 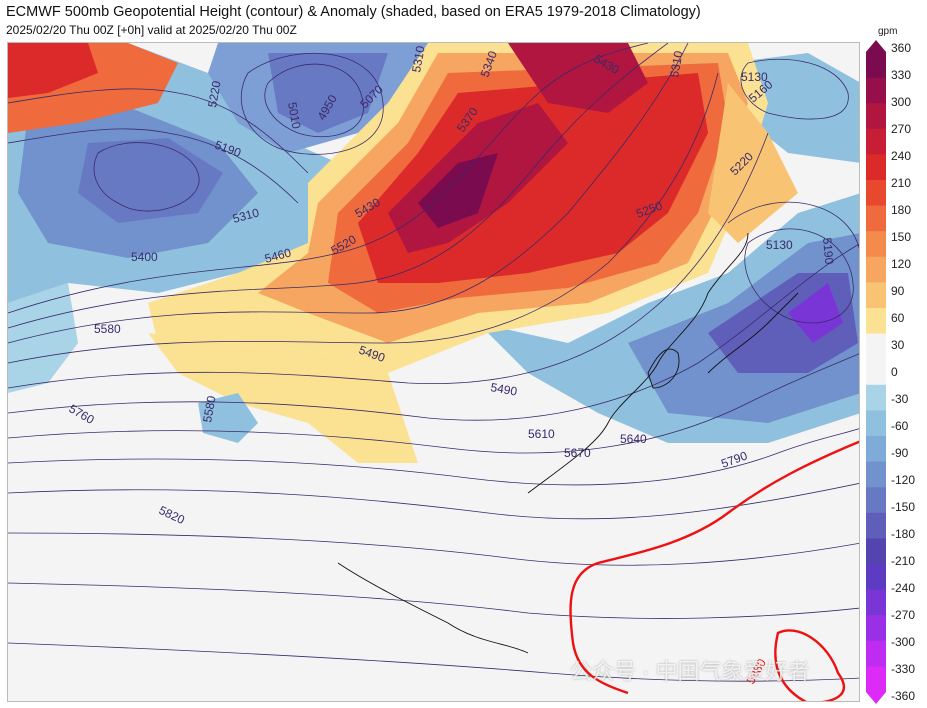 I want to click on colorbar-tick-label: 240, so click(x=901, y=156).